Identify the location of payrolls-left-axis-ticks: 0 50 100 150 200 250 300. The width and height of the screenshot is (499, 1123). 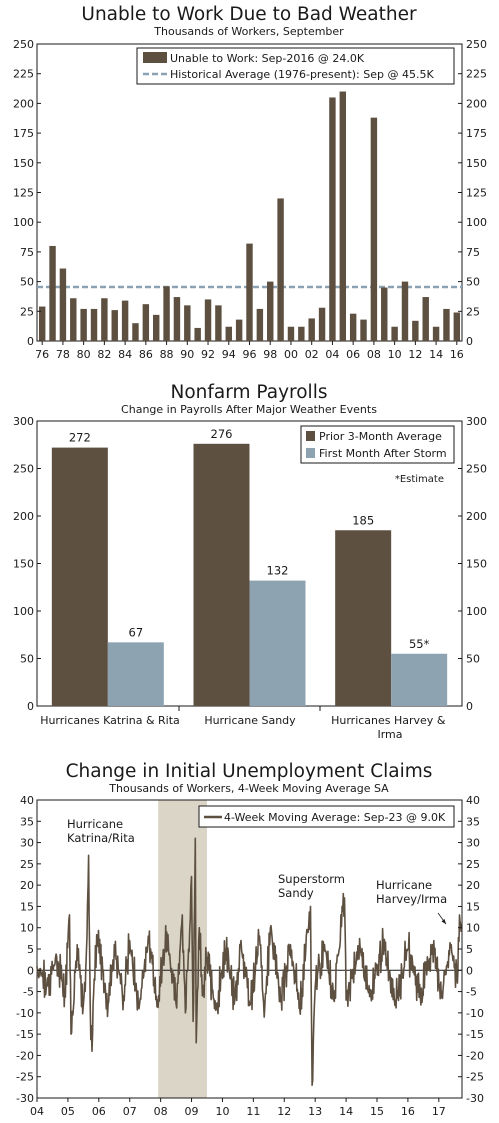
(27, 564).